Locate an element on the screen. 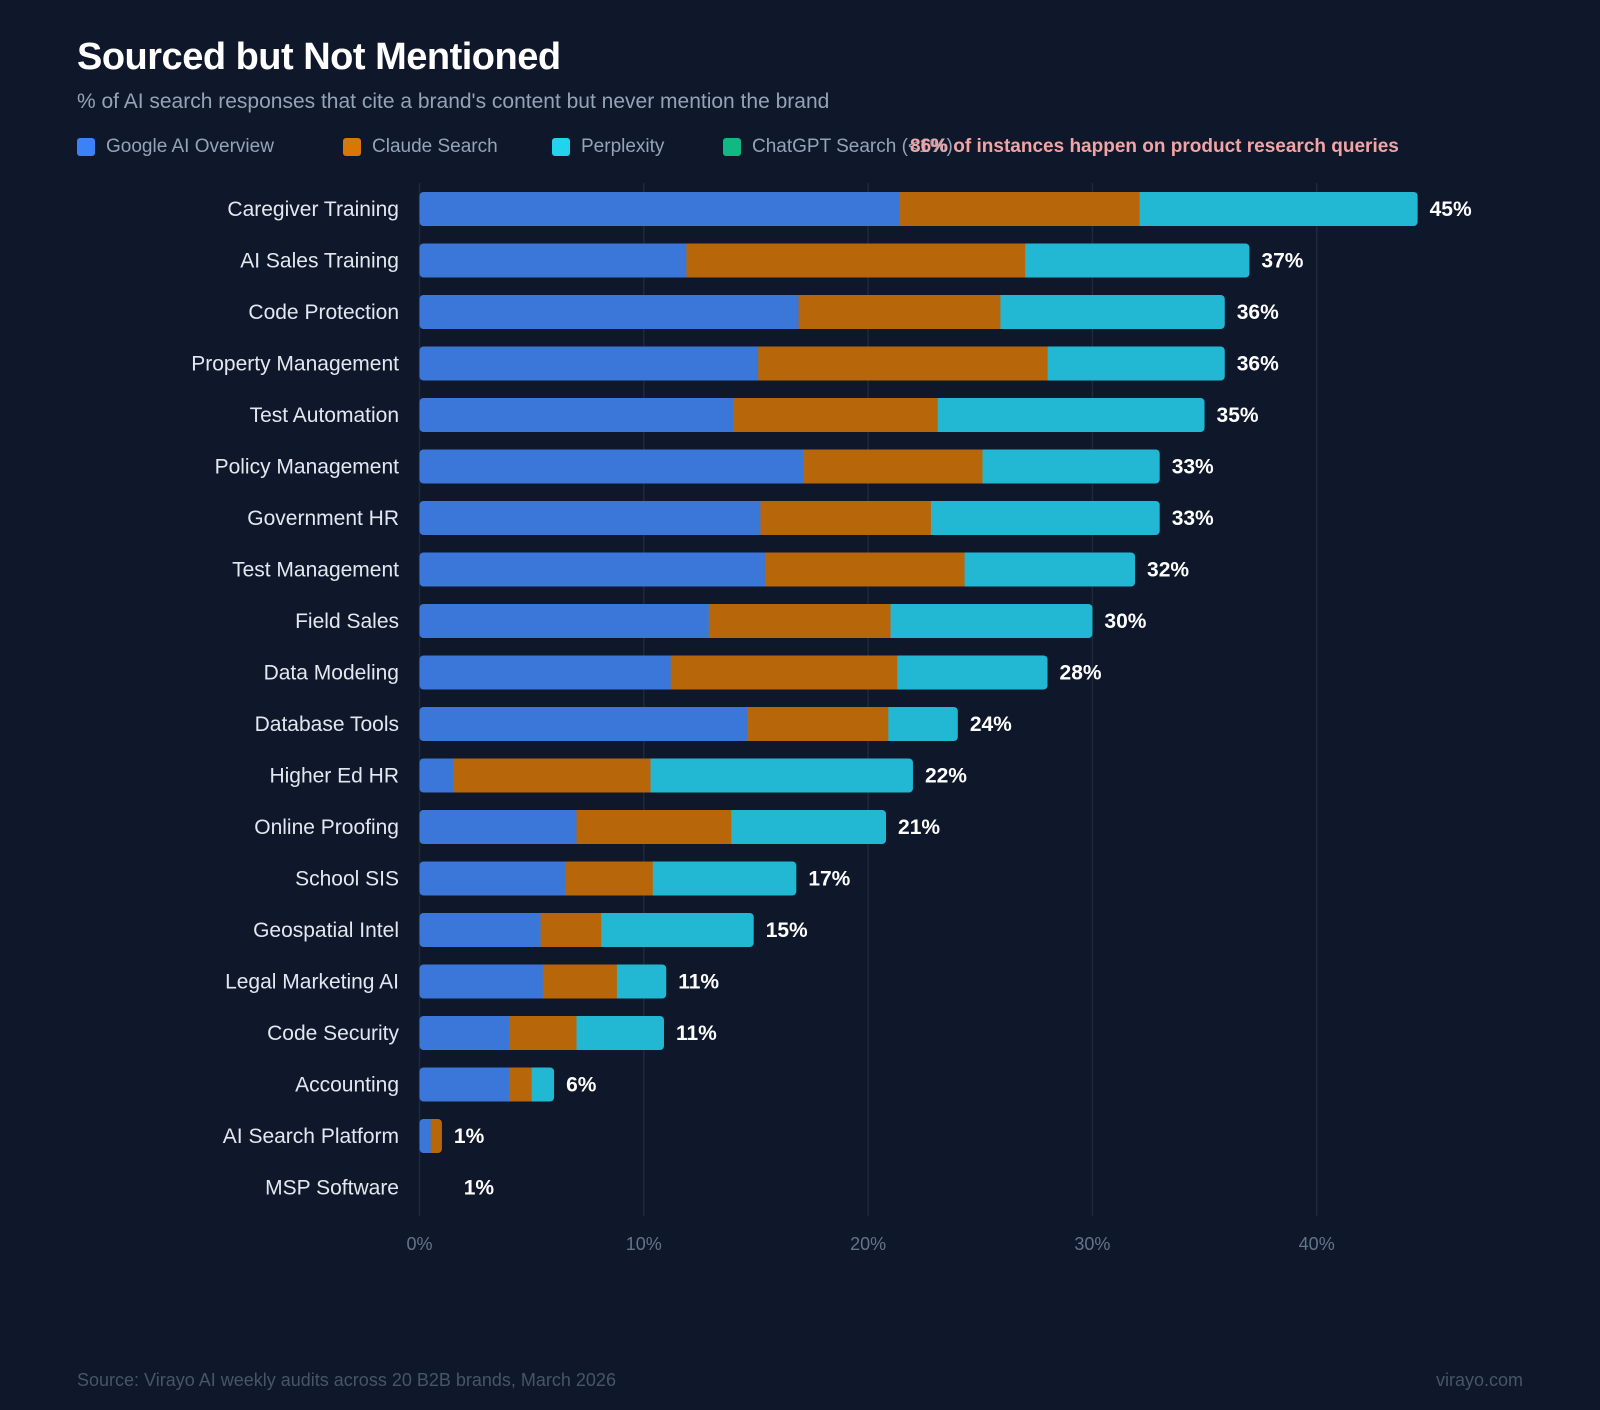 The image size is (1600, 1410). category-label: Government HR is located at coordinates (323, 518).